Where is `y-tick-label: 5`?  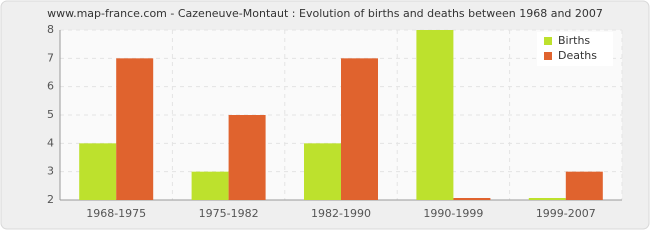 y-tick-label: 5 is located at coordinates (50, 114).